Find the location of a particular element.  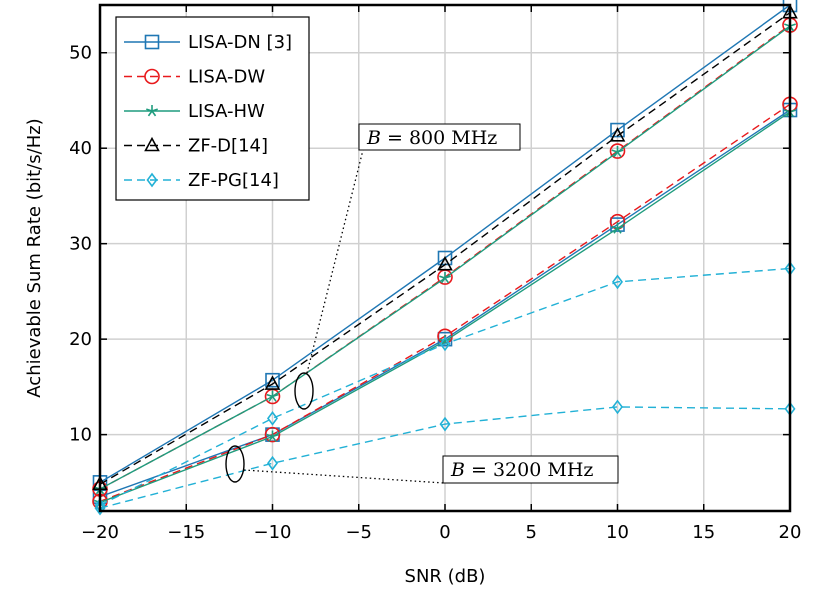

y-tick-label: 20 is located at coordinates (80, 339).